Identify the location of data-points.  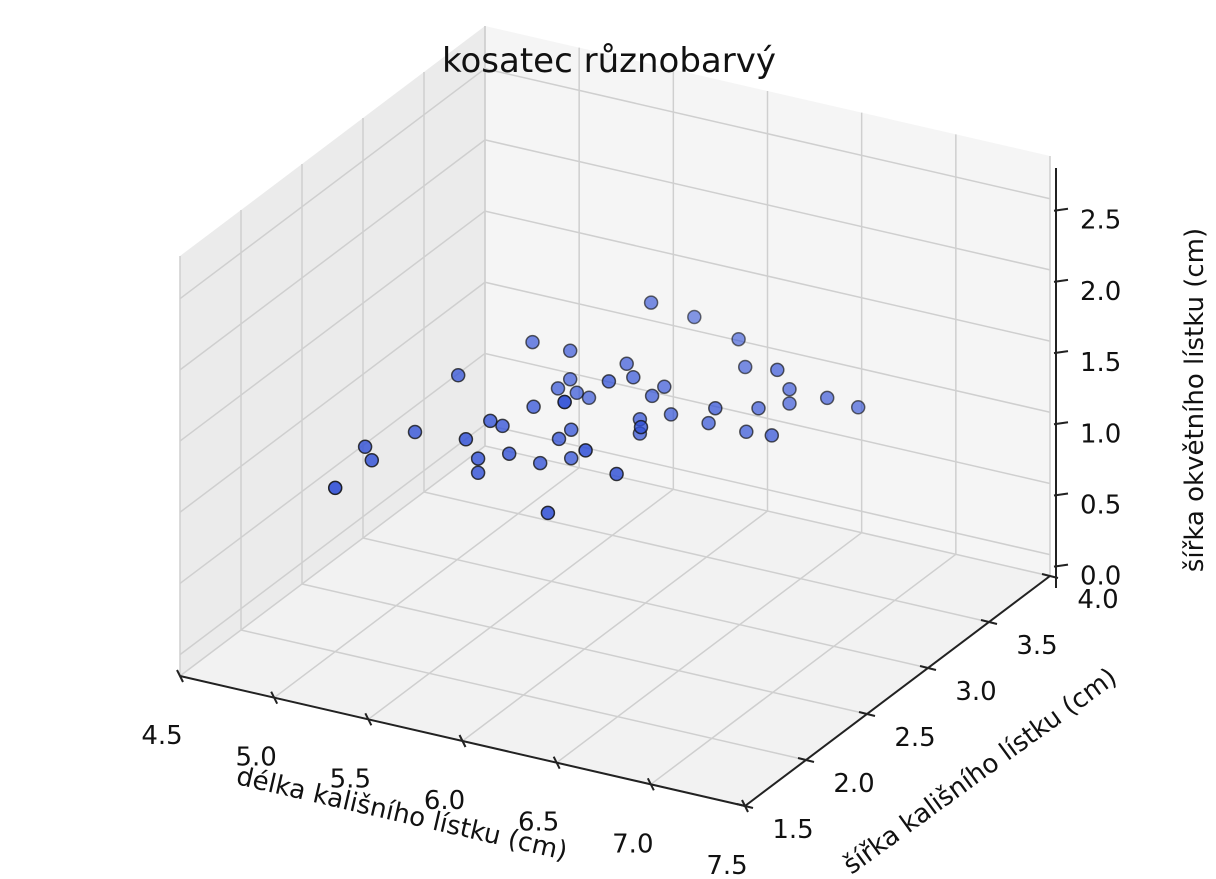
(596, 408).